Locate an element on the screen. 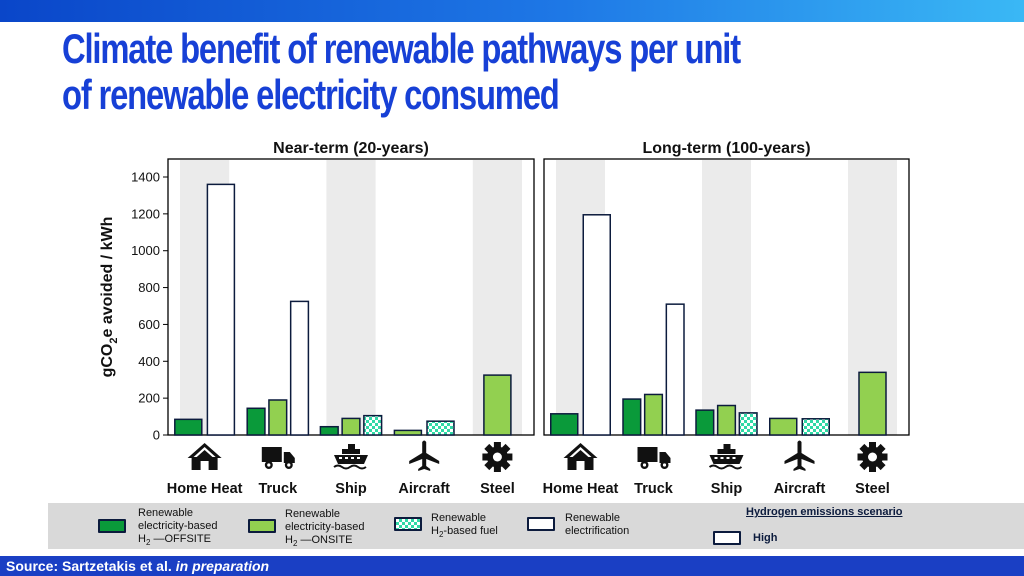  legend-swatch-high is located at coordinates (727, 538).